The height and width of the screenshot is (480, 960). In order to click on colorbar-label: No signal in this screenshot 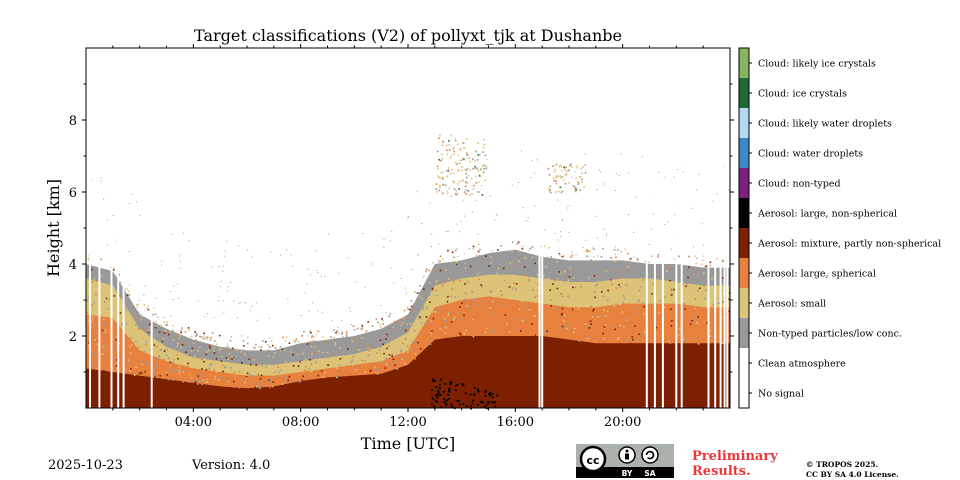, I will do `click(781, 394)`.